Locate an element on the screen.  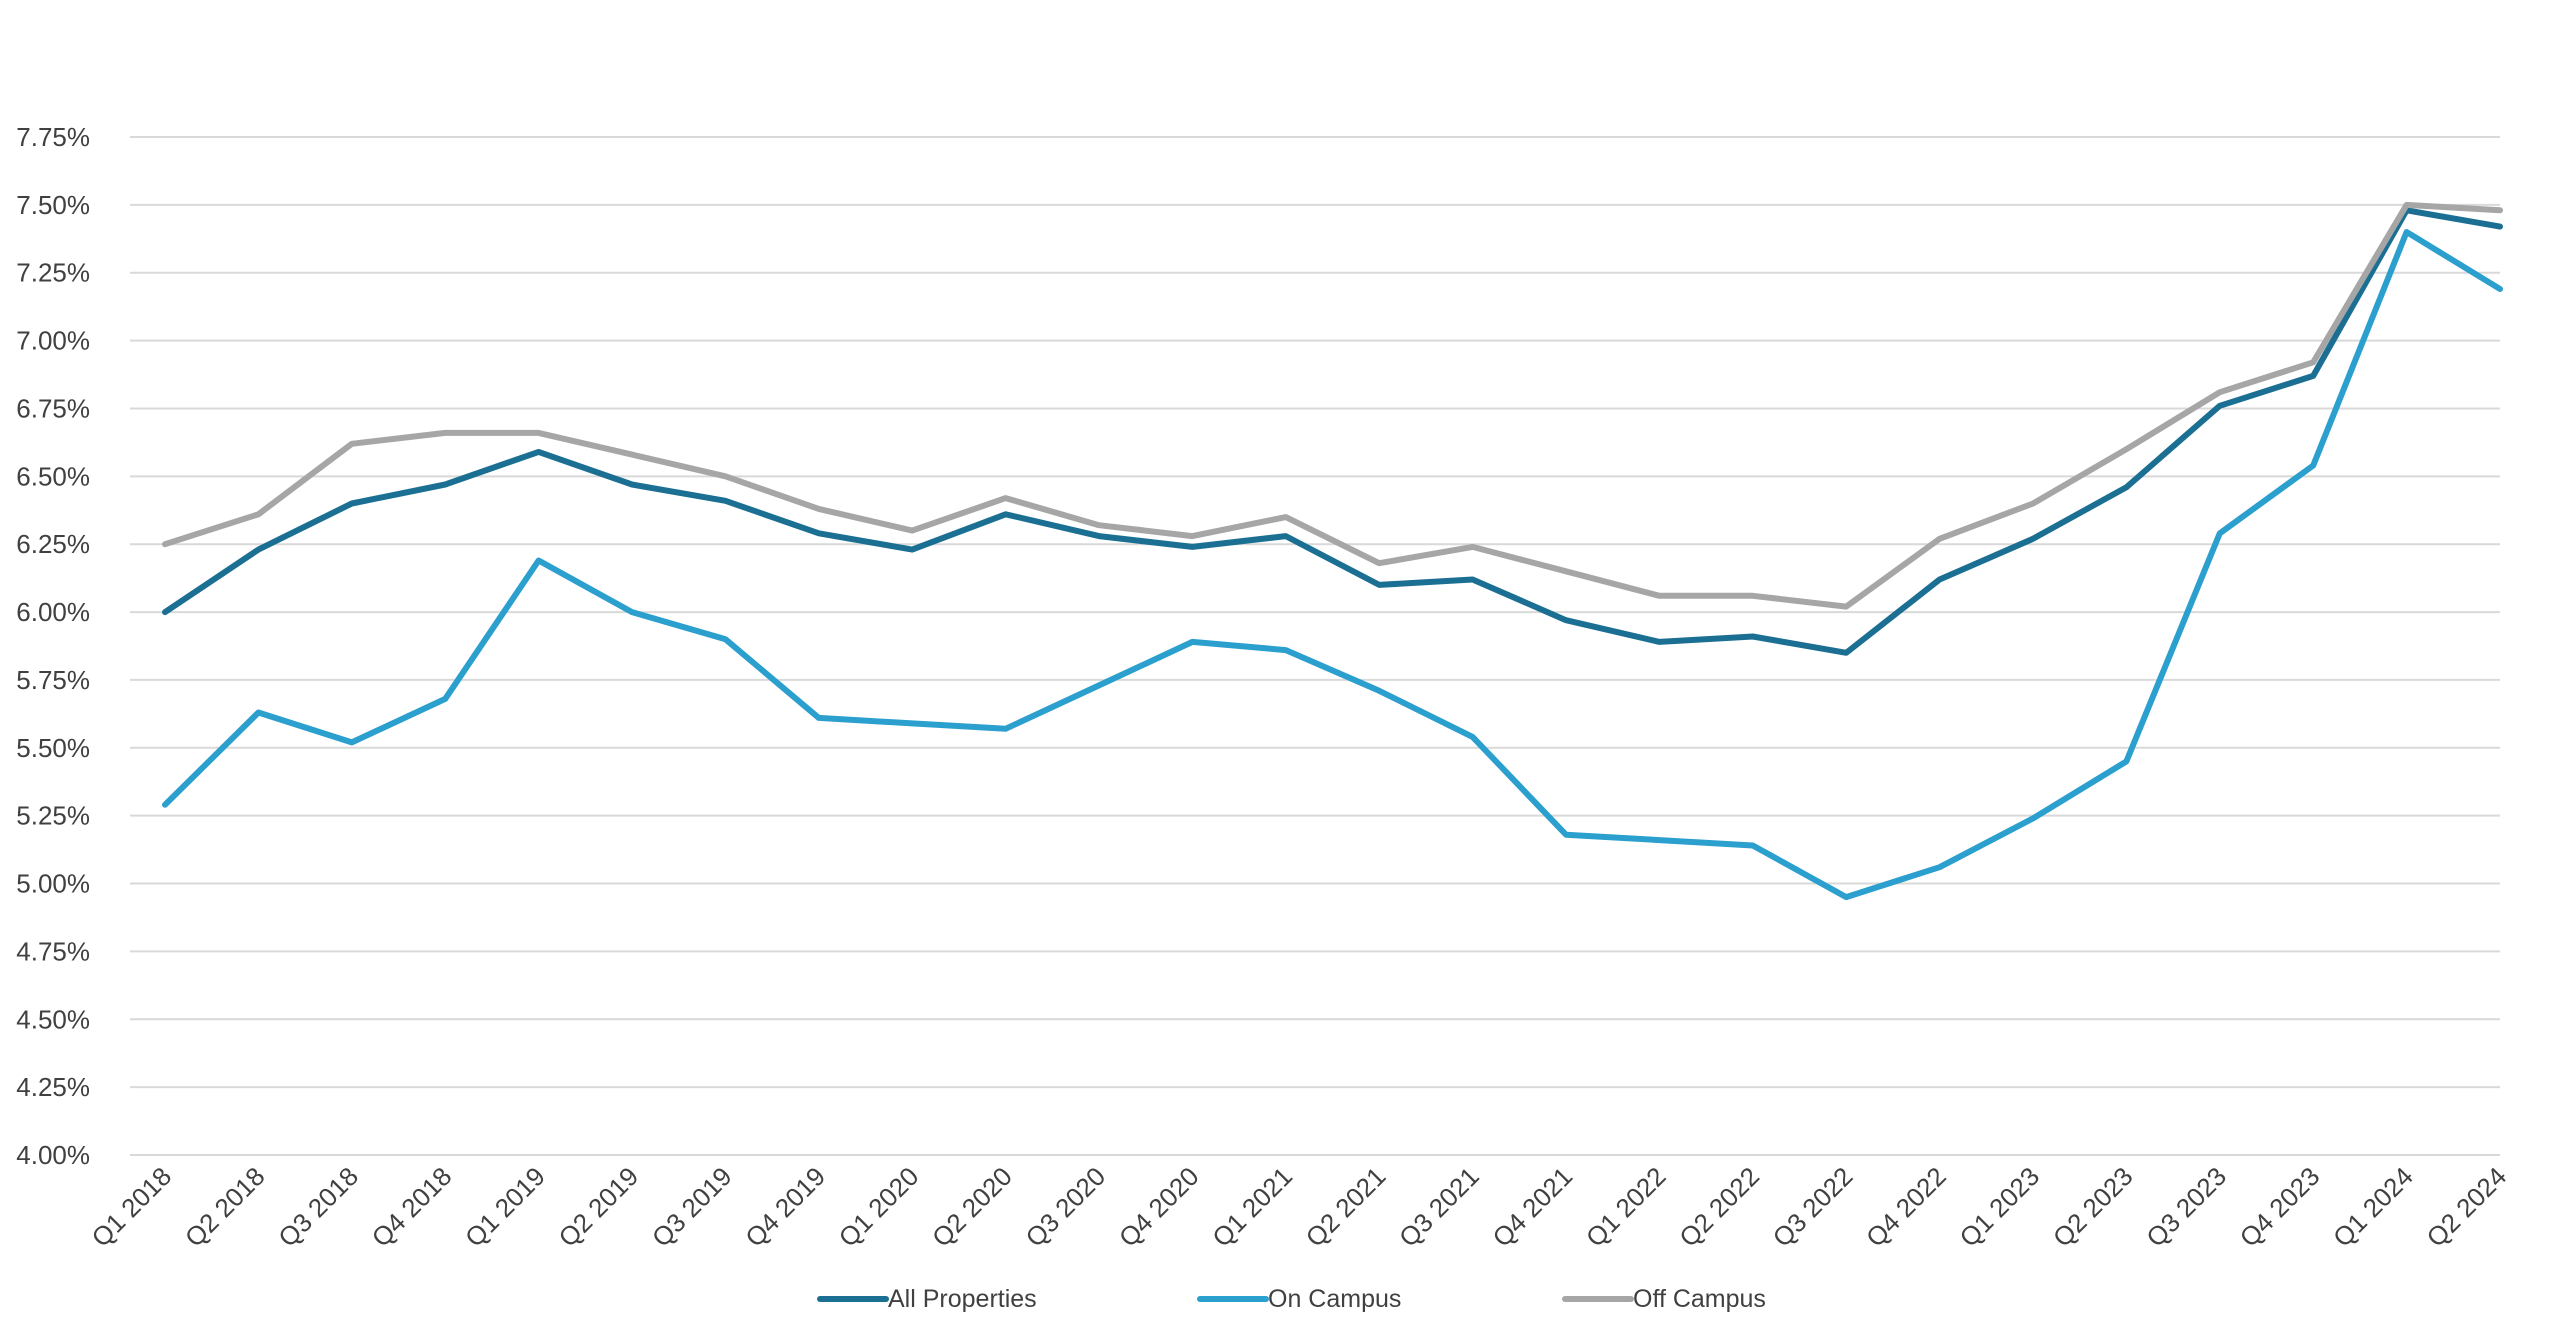
x-tick-label: Q4 2020 is located at coordinates (1159, 1207).